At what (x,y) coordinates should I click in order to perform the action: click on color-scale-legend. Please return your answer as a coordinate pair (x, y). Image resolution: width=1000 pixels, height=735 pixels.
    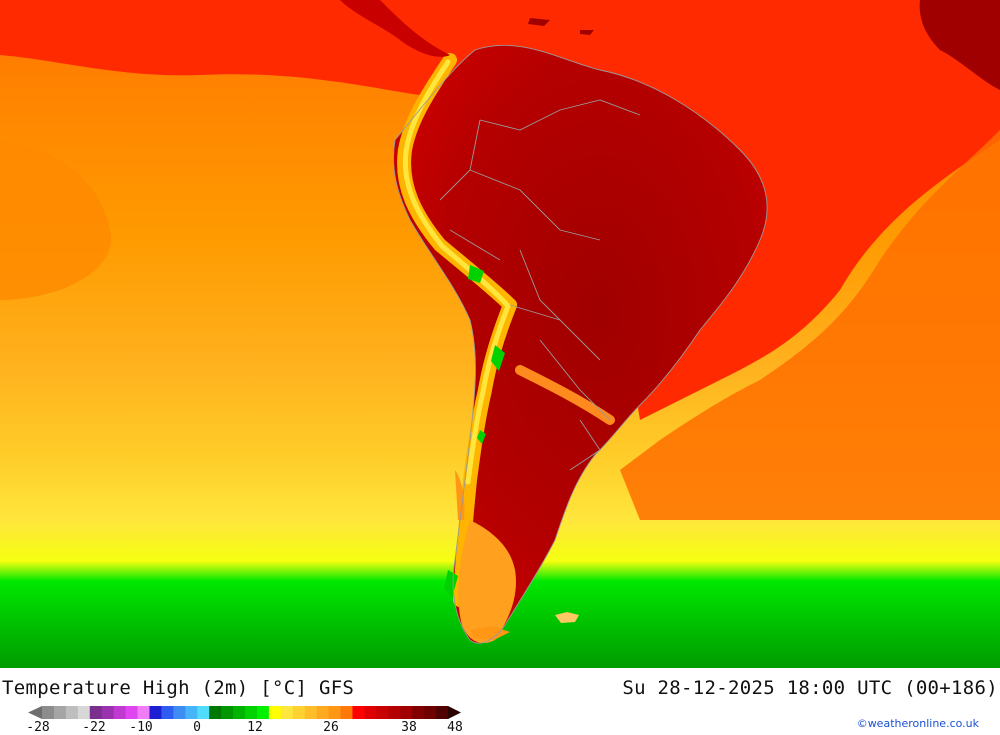
    Looking at the image, I should click on (244, 712).